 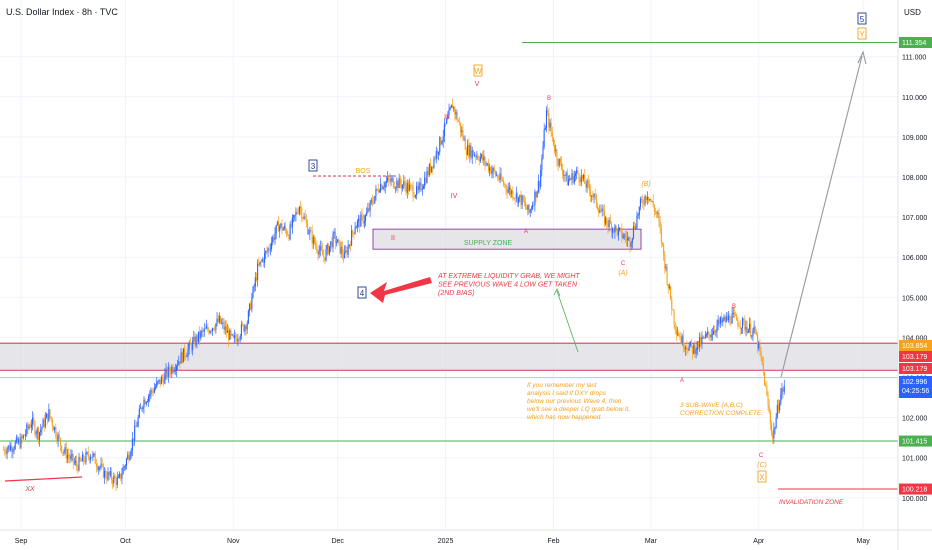 I want to click on wave-x-label: X, so click(x=762, y=477).